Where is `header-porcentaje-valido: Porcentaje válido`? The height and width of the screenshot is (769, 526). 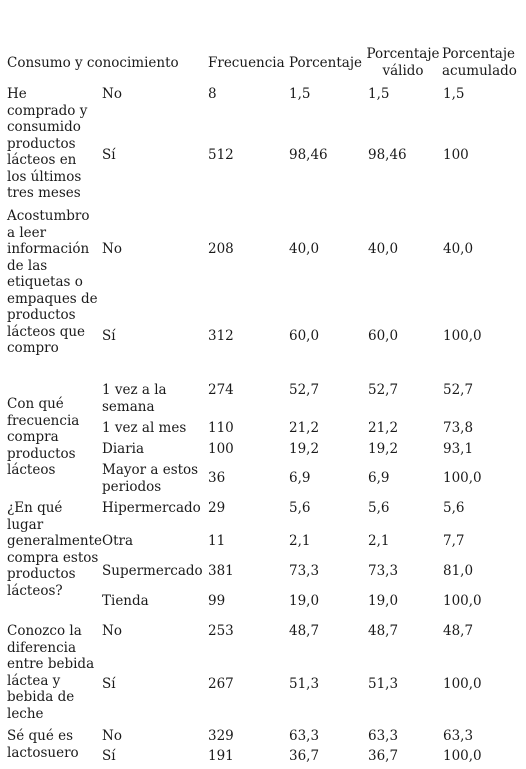
header-porcentaje-valido: Porcentaje válido is located at coordinates (403, 62).